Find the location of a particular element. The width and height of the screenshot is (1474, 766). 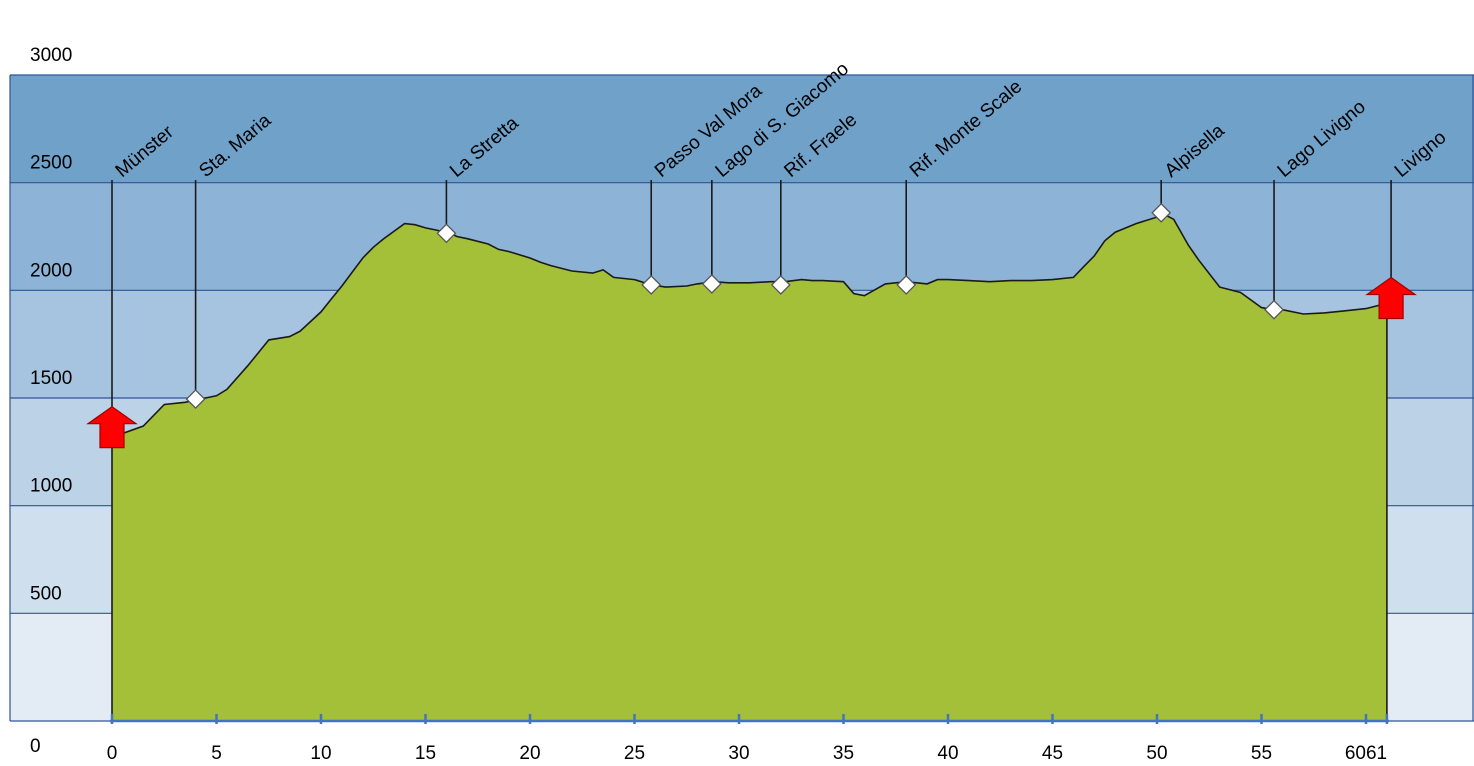

y-tick-label: 0 is located at coordinates (35, 746).